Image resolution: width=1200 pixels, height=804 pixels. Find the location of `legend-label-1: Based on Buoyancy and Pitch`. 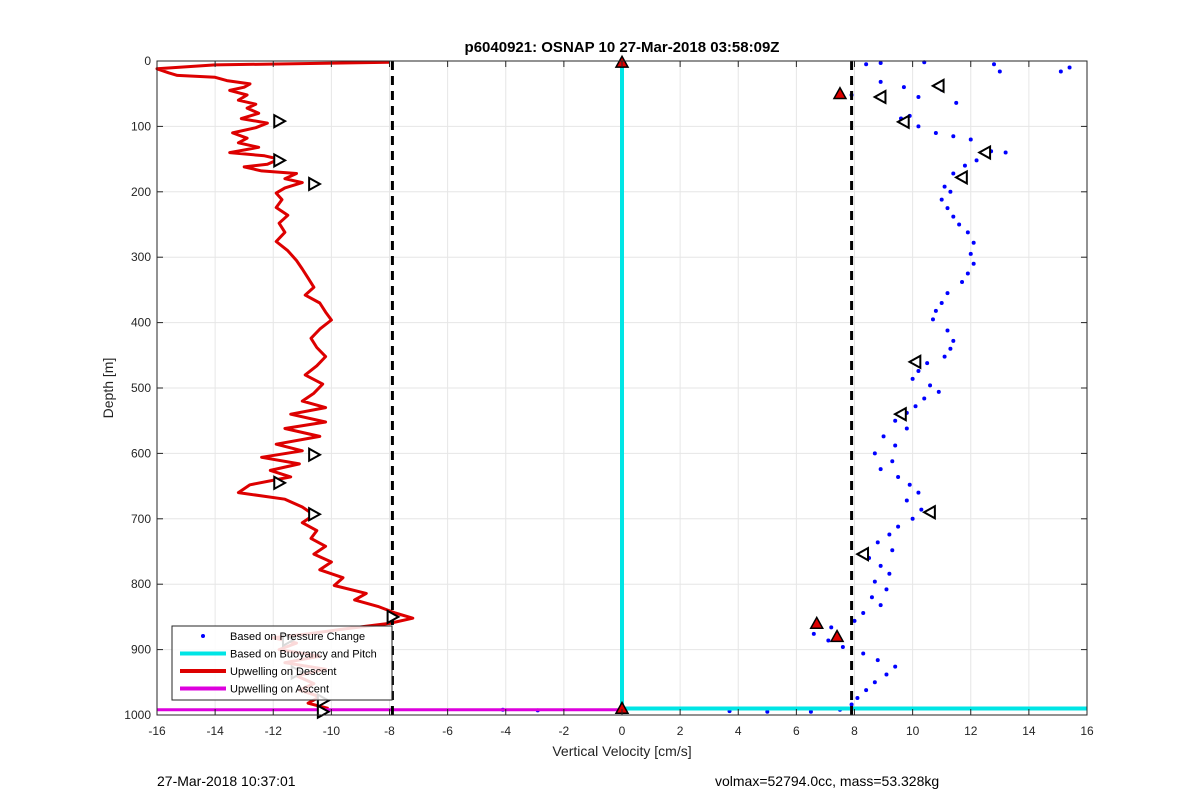

legend-label-1: Based on Buoyancy and Pitch is located at coordinates (303, 655).